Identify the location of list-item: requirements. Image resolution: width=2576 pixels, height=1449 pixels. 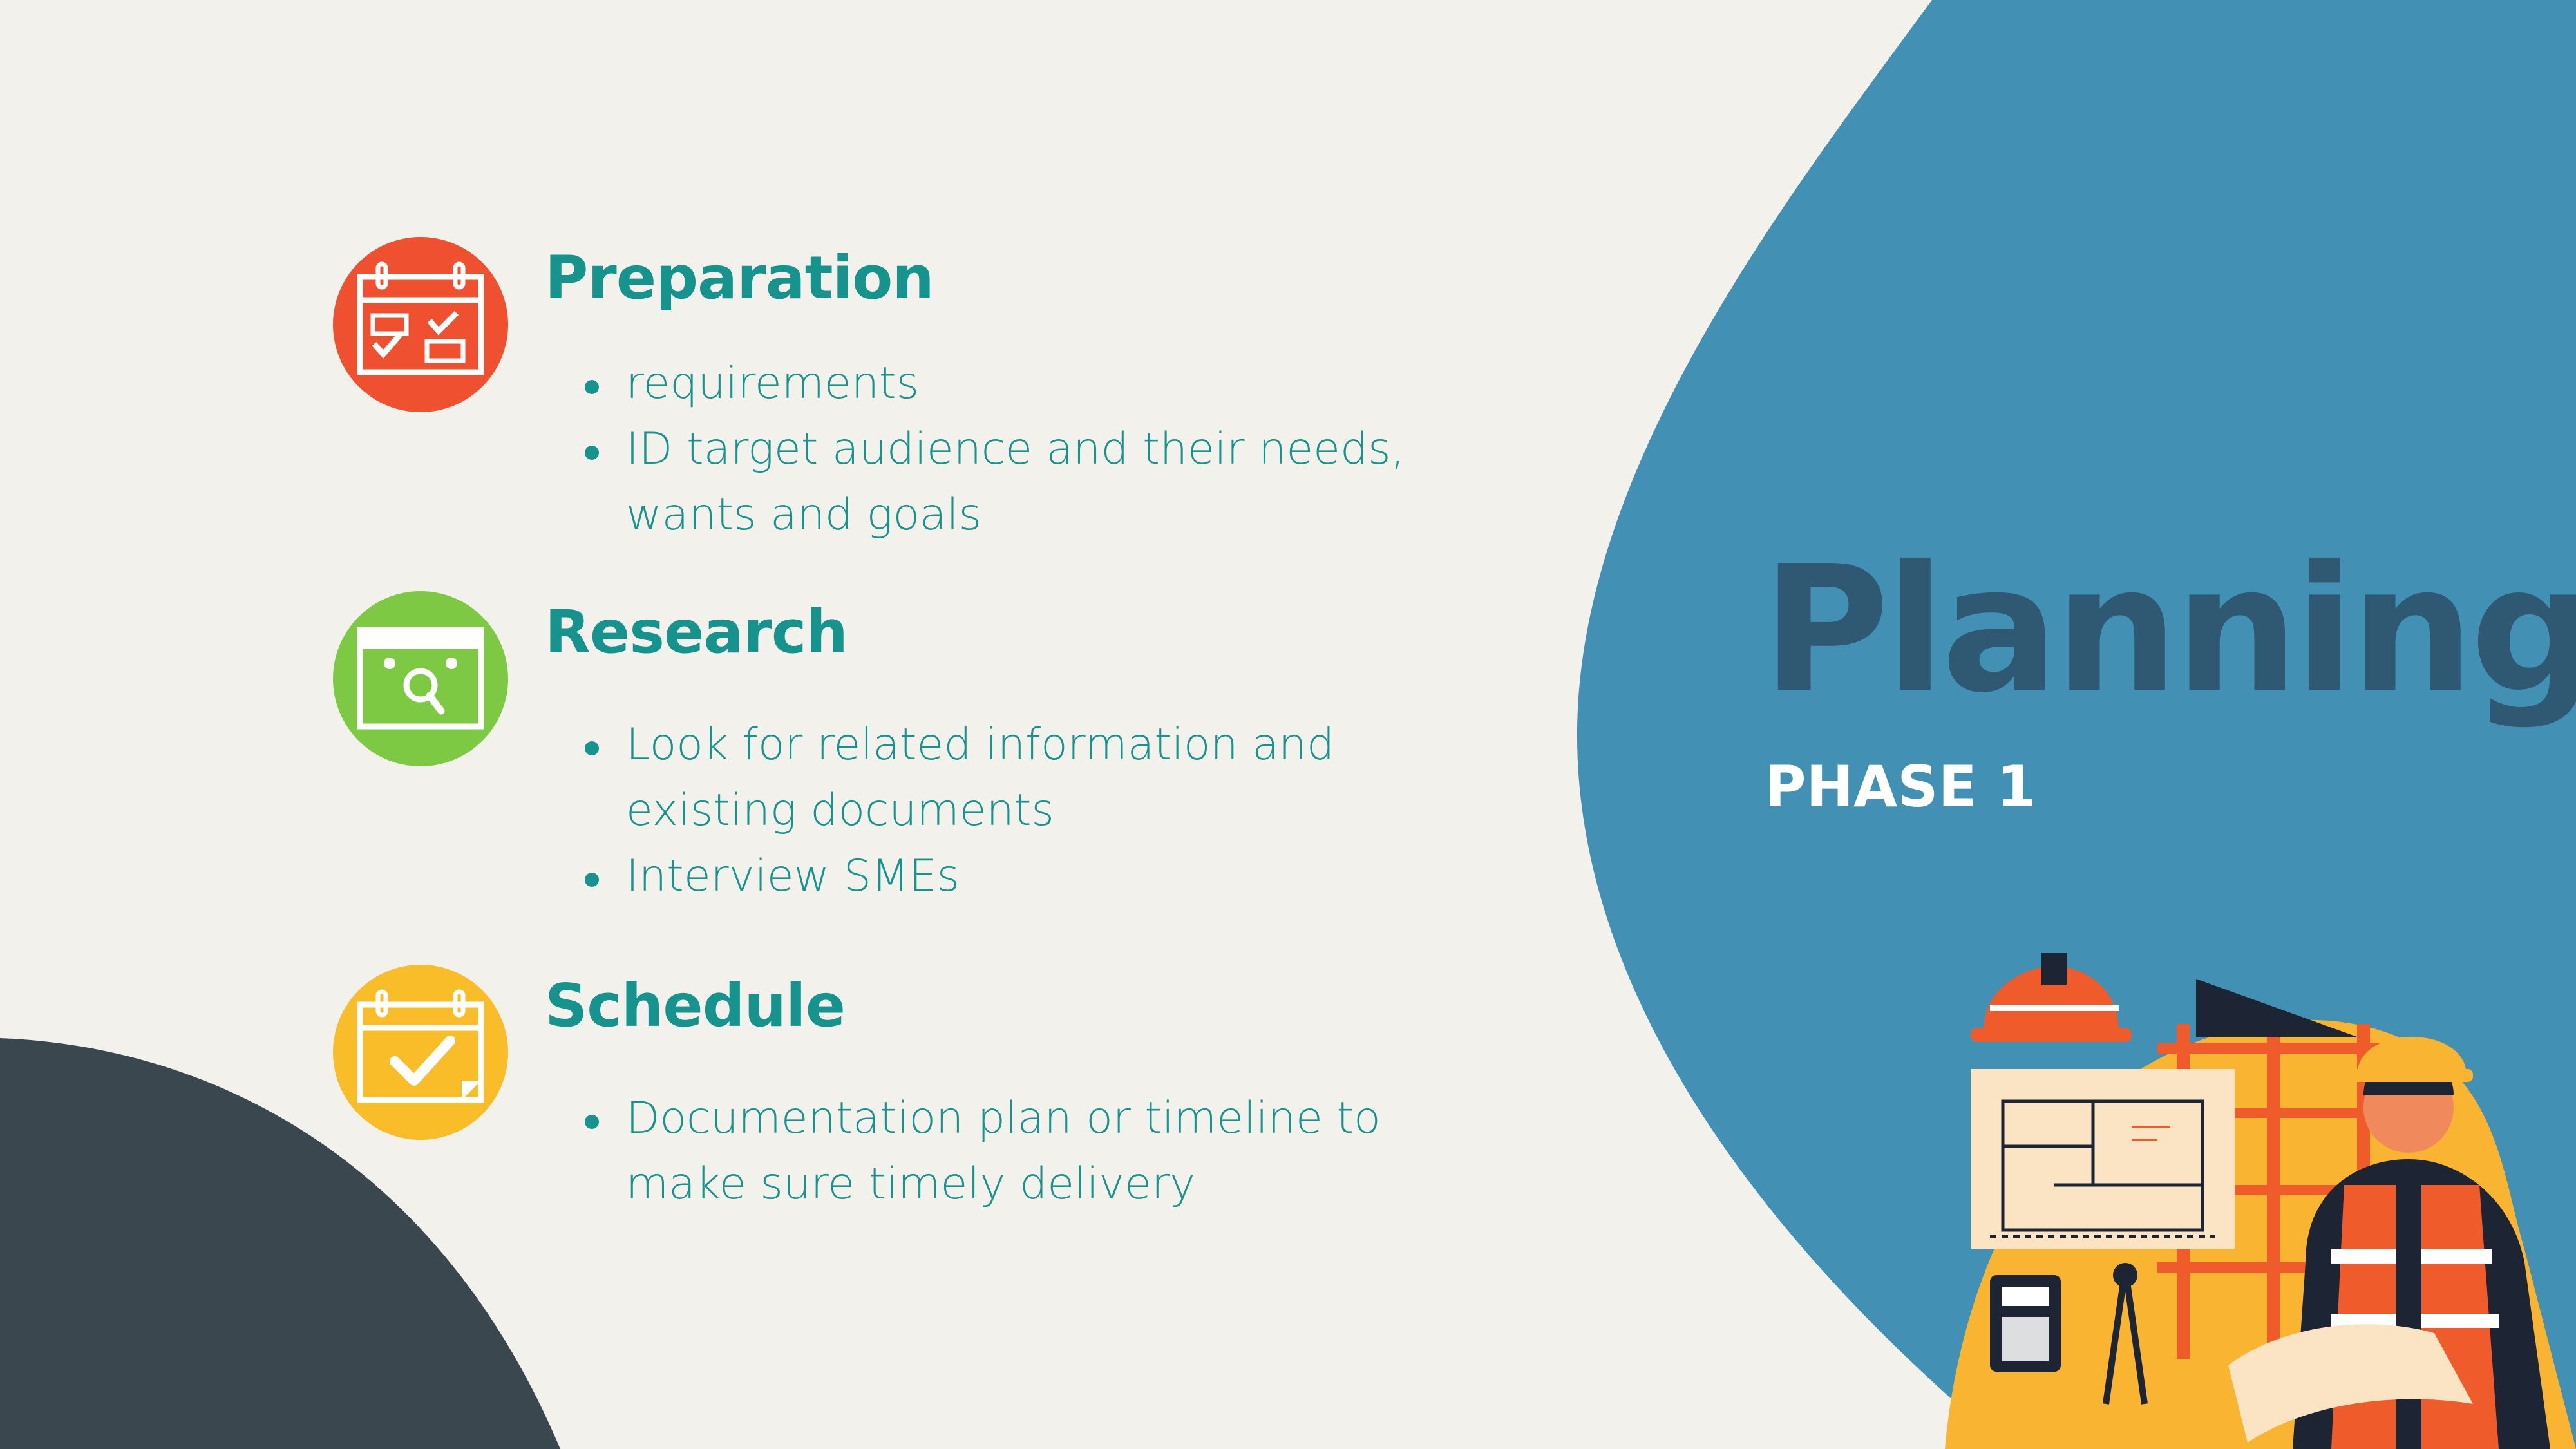
(1046, 384).